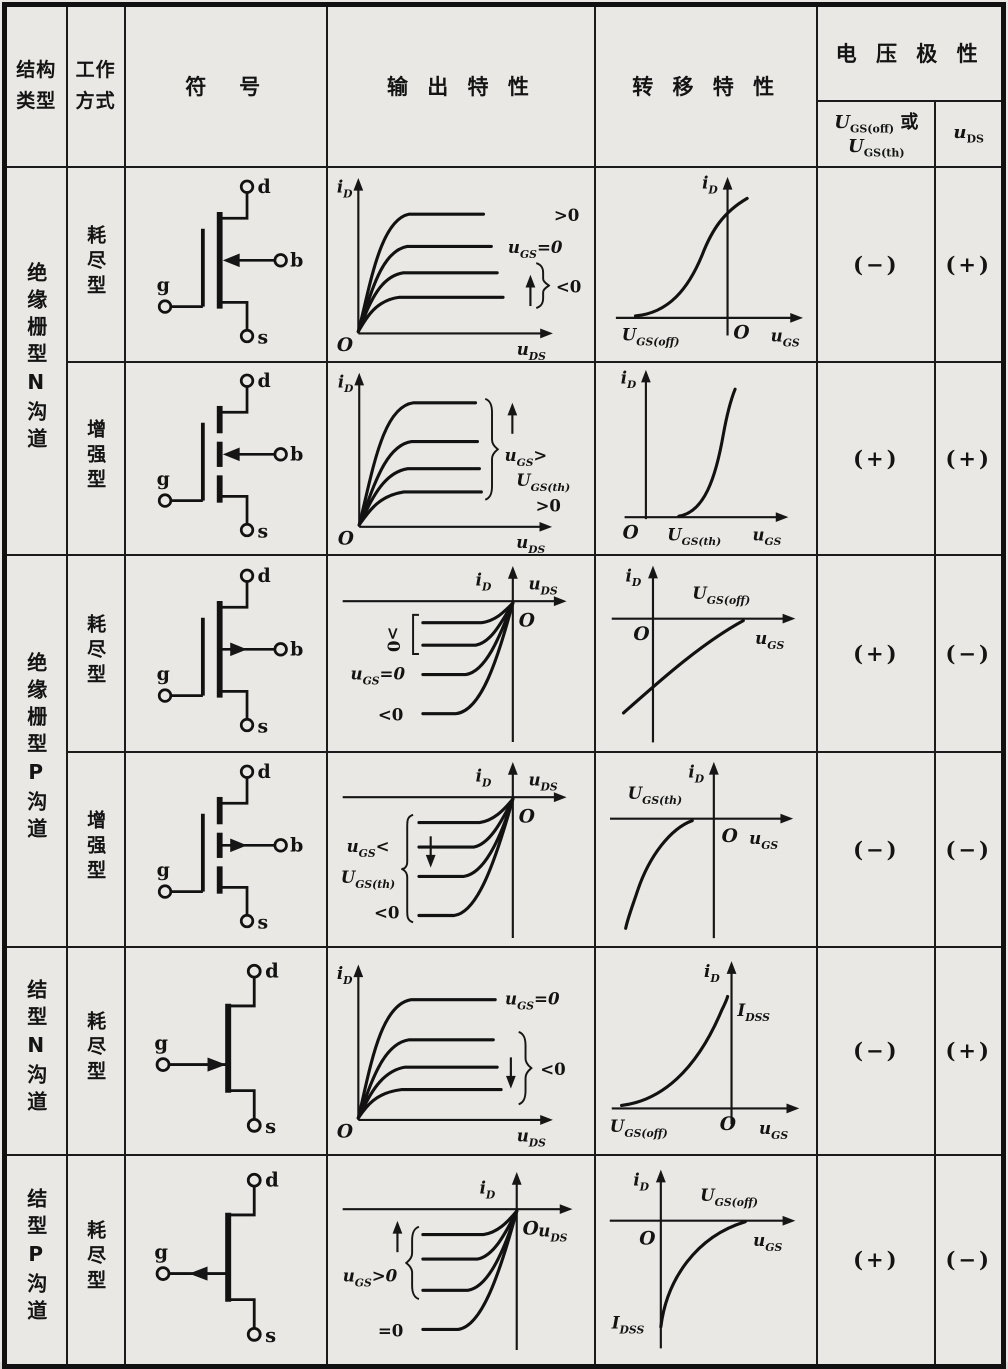  I want to click on terminal-b-label: b, so click(296, 261).